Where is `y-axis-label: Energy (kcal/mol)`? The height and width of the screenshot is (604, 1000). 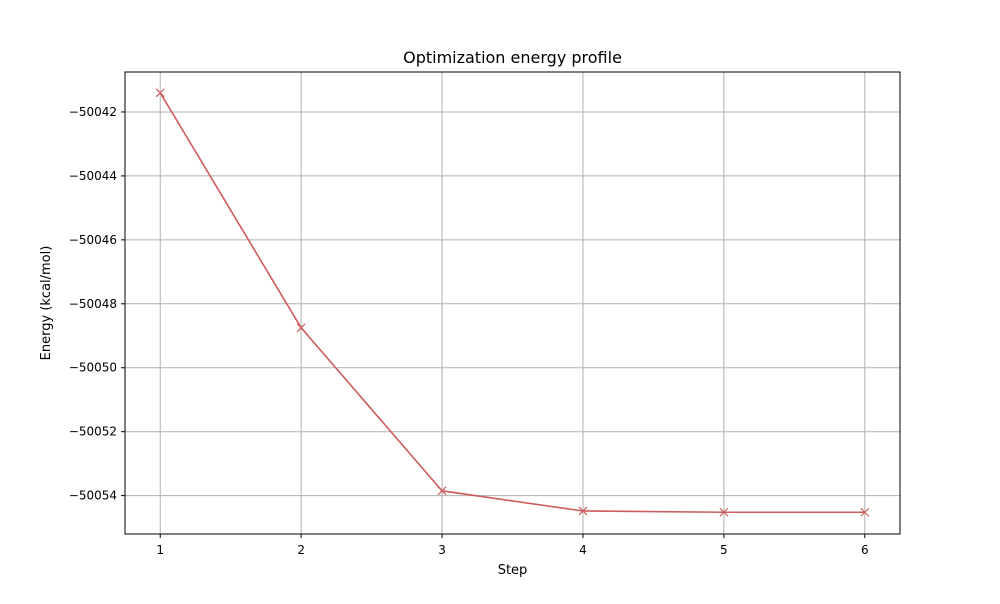
y-axis-label: Energy (kcal/mol) is located at coordinates (46, 303).